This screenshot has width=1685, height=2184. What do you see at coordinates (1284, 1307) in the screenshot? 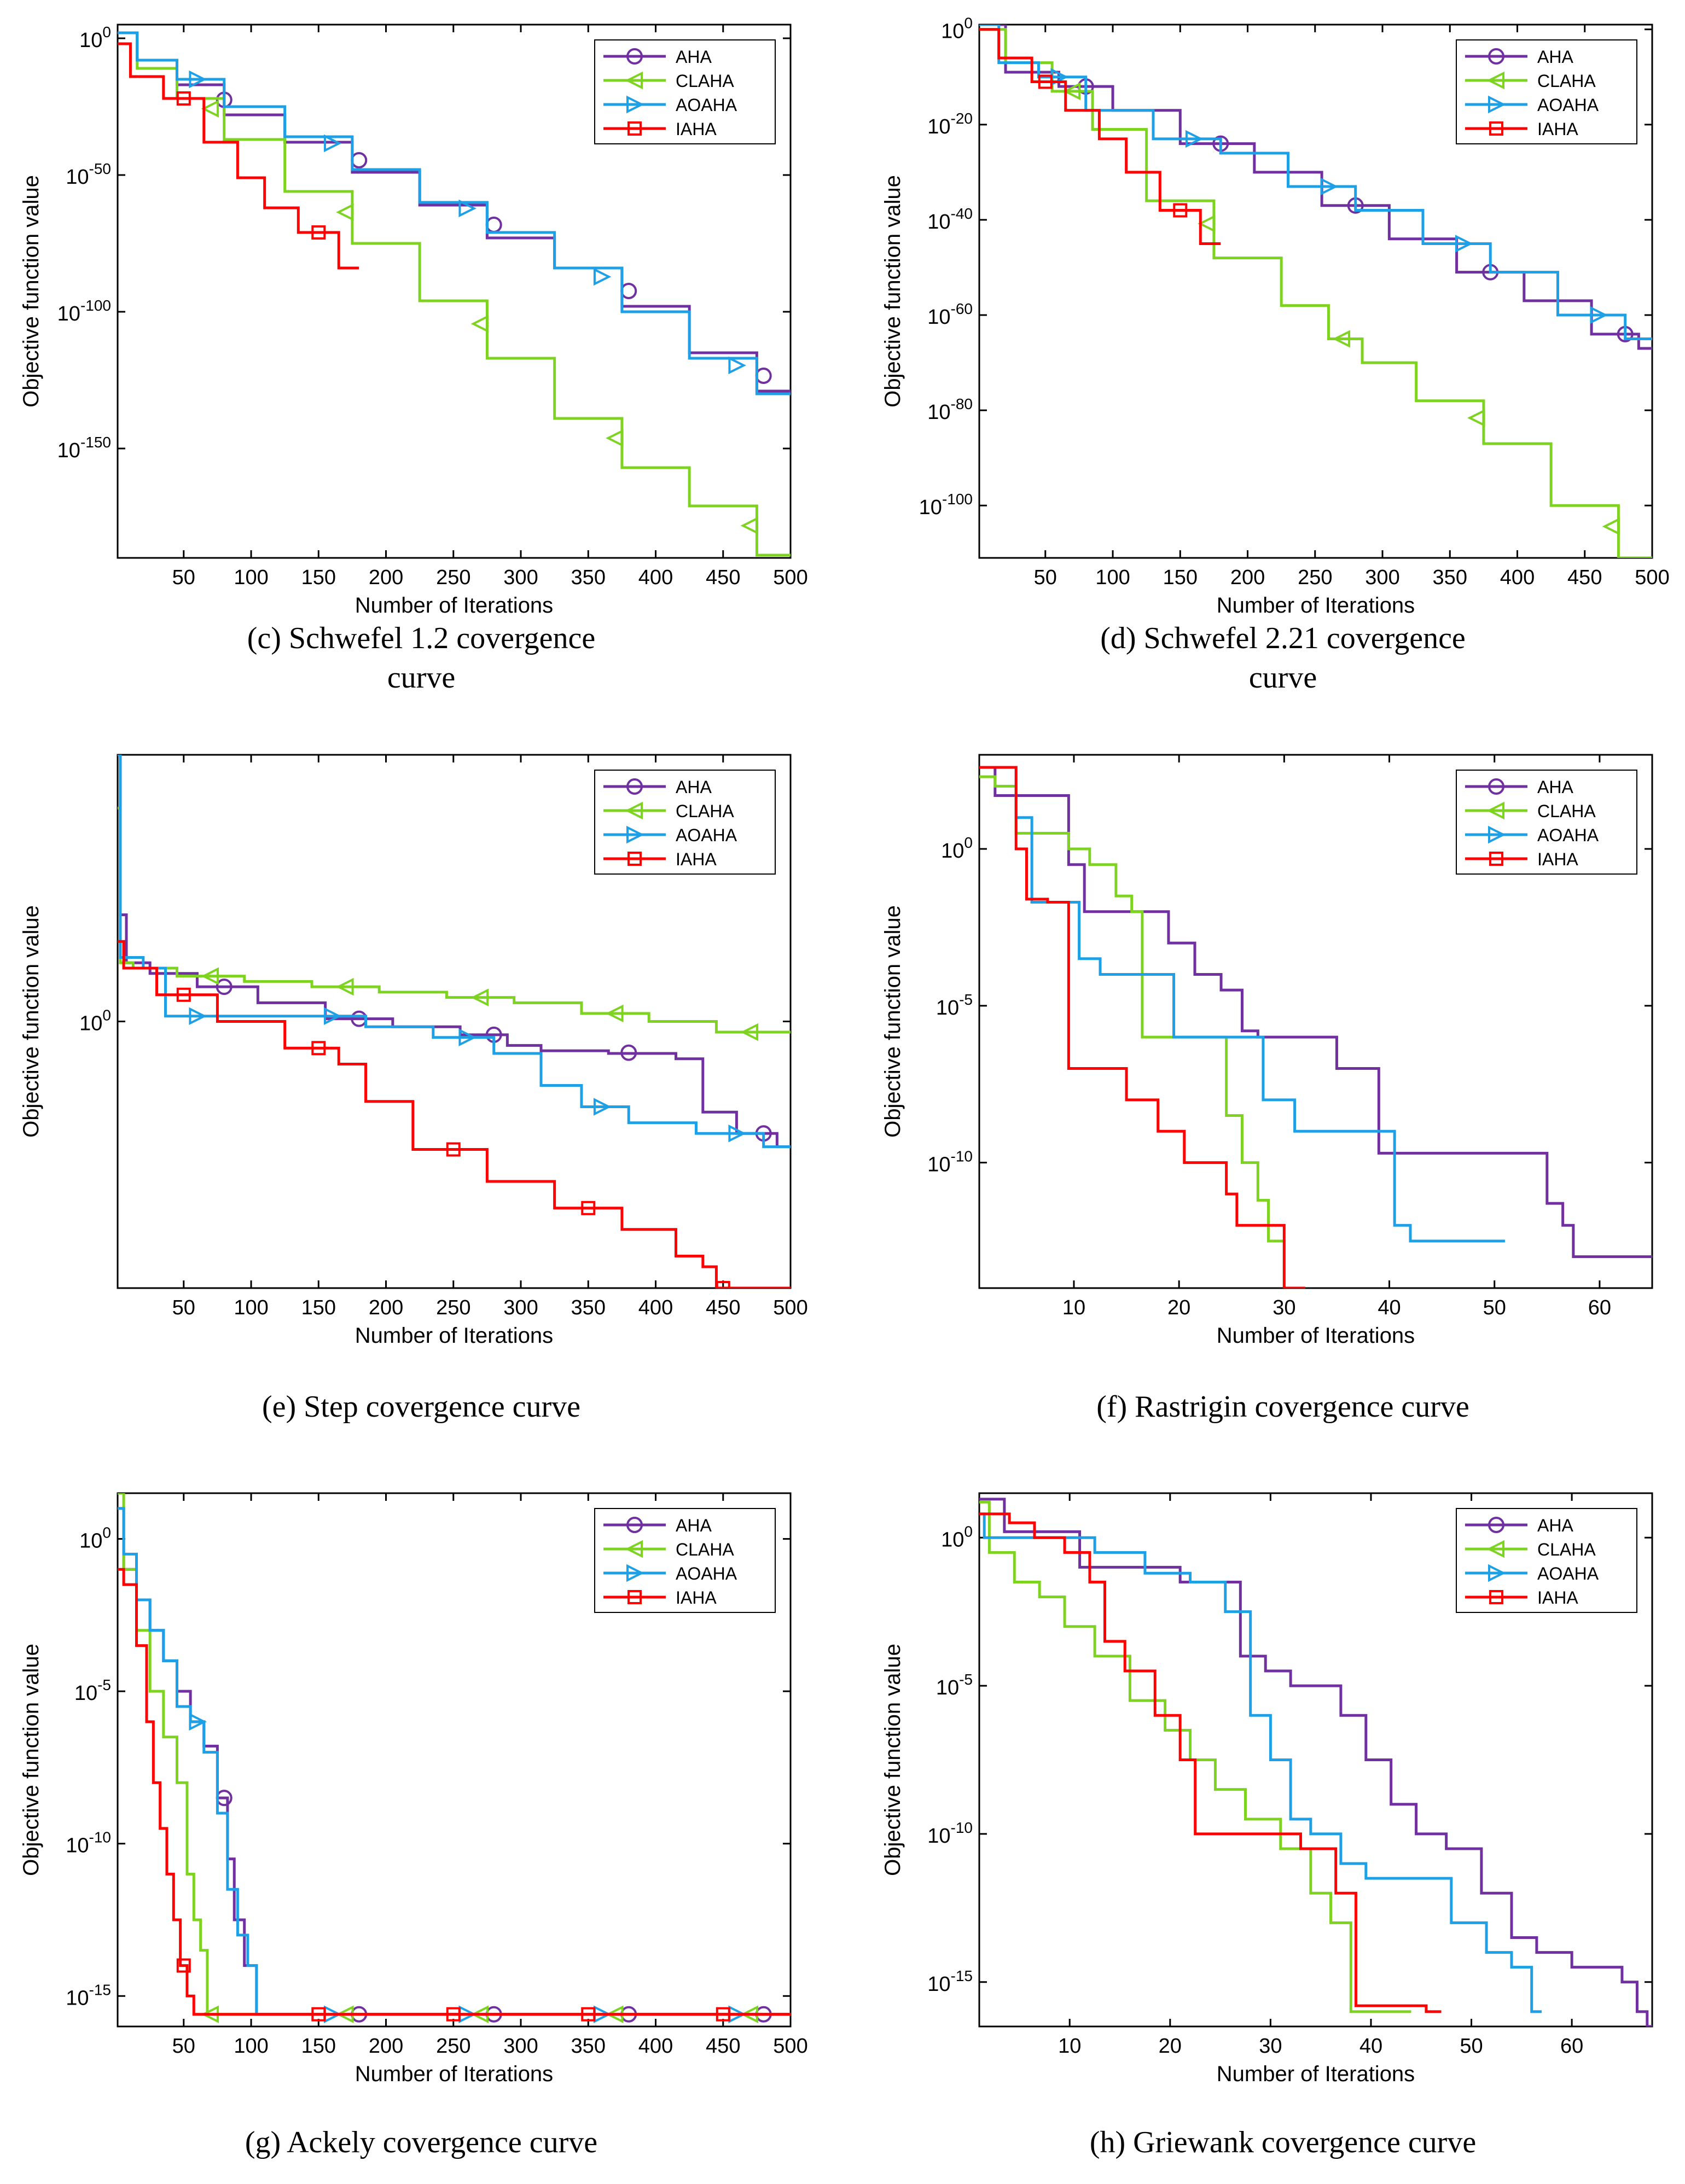
I see `x-tick-label: 30` at bounding box center [1284, 1307].